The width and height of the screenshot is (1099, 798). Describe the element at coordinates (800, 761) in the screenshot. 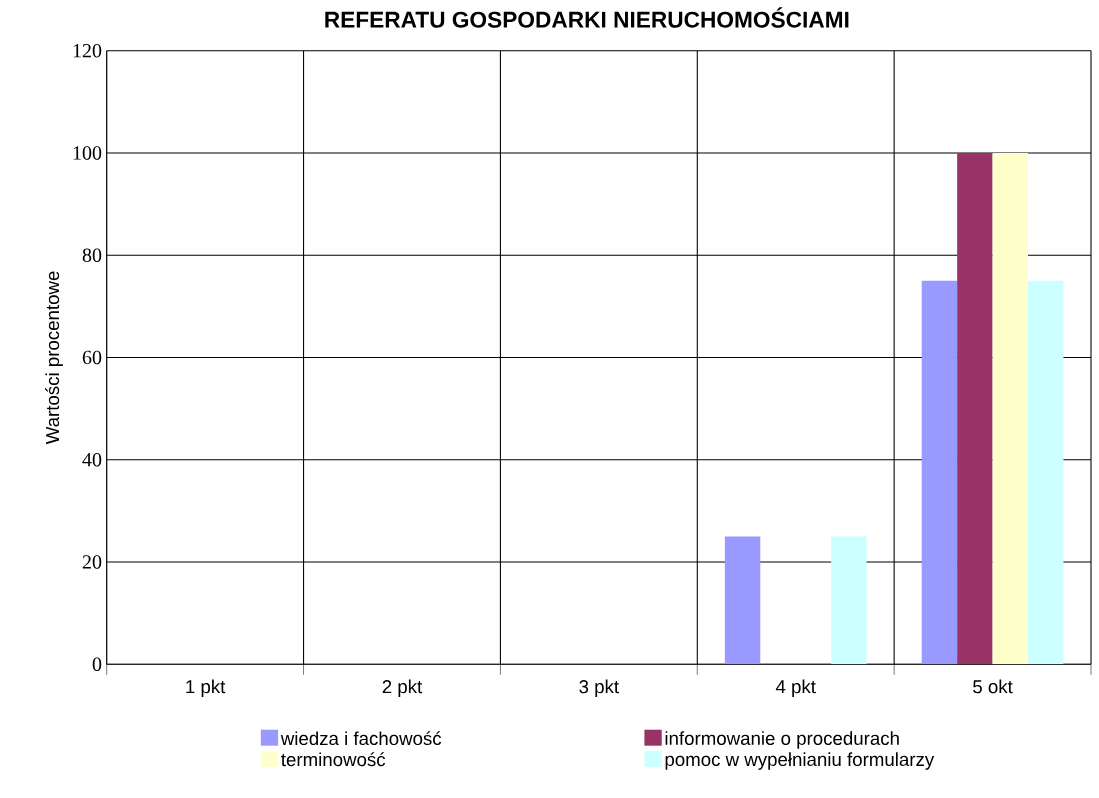

I see `legend-label: pomoc w wypełnianiu formularzy` at that location.